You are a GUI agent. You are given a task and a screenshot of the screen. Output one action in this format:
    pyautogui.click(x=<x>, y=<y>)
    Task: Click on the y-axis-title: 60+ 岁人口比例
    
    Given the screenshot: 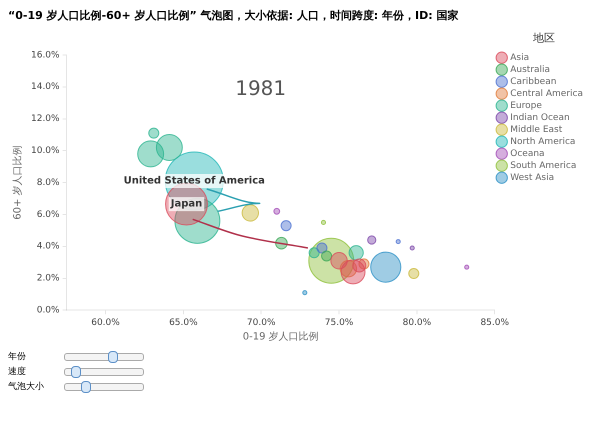 What is the action you would take?
    pyautogui.click(x=18, y=182)
    